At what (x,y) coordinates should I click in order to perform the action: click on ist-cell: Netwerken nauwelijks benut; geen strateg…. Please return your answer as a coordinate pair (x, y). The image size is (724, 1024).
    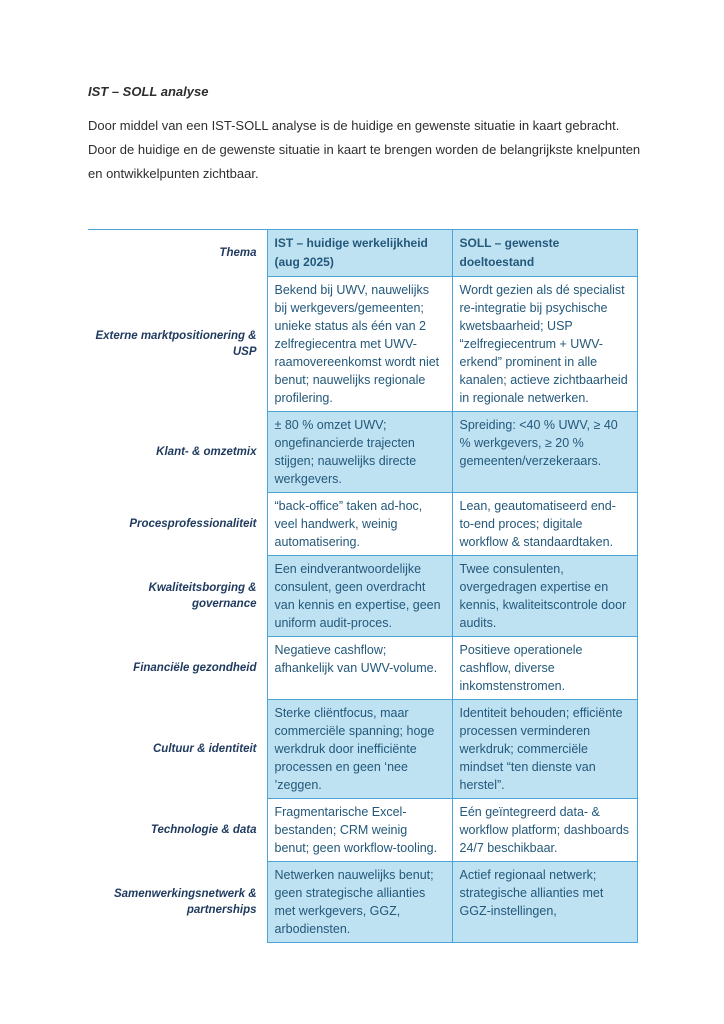
    Looking at the image, I should click on (359, 902).